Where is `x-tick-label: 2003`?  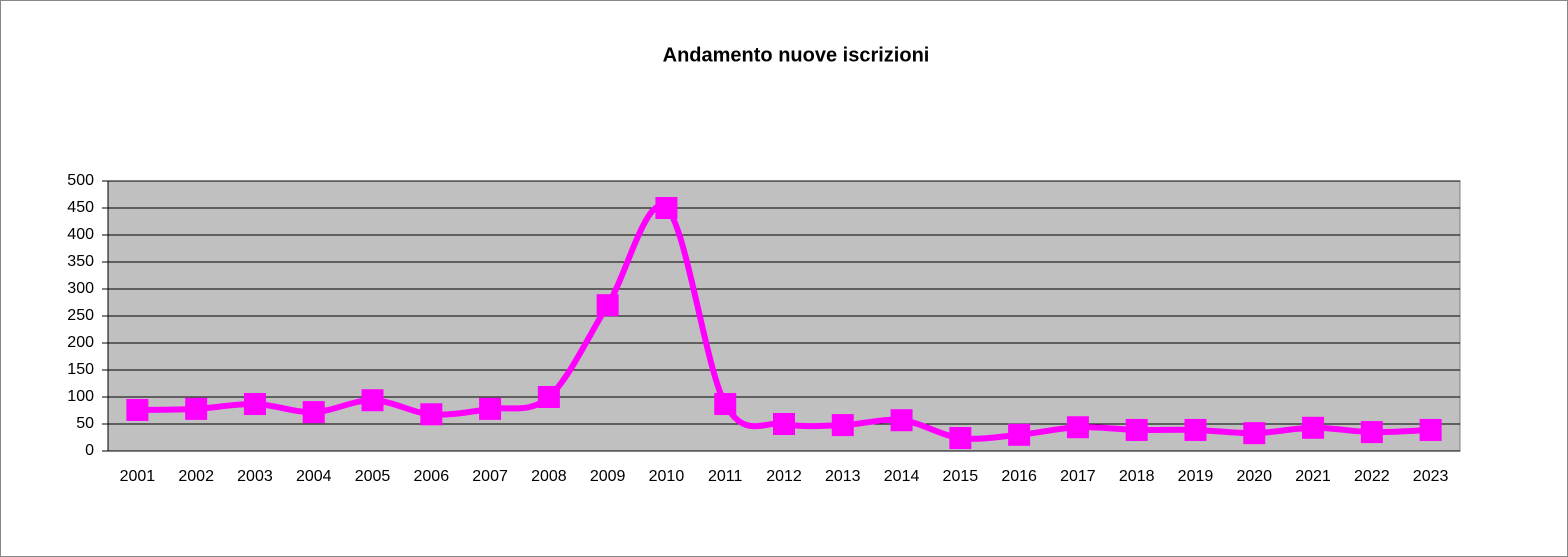
x-tick-label: 2003 is located at coordinates (255, 476).